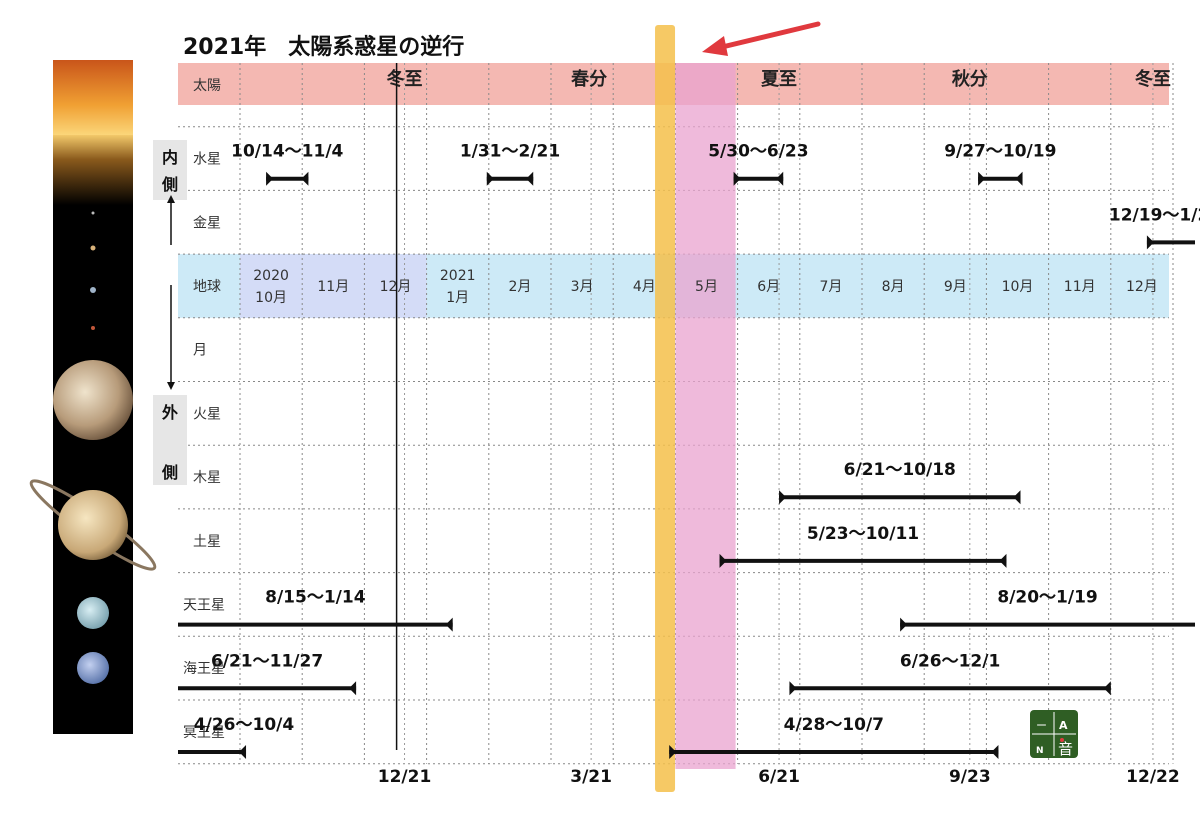  I want to click on logo-tl: ー, so click(1041, 725).